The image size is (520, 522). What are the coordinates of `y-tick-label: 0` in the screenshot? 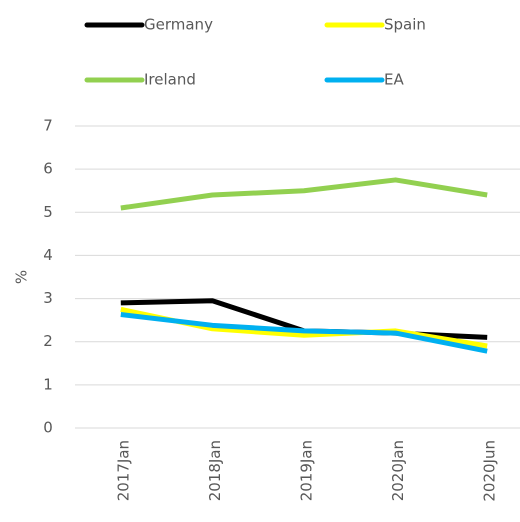 It's located at (48, 428).